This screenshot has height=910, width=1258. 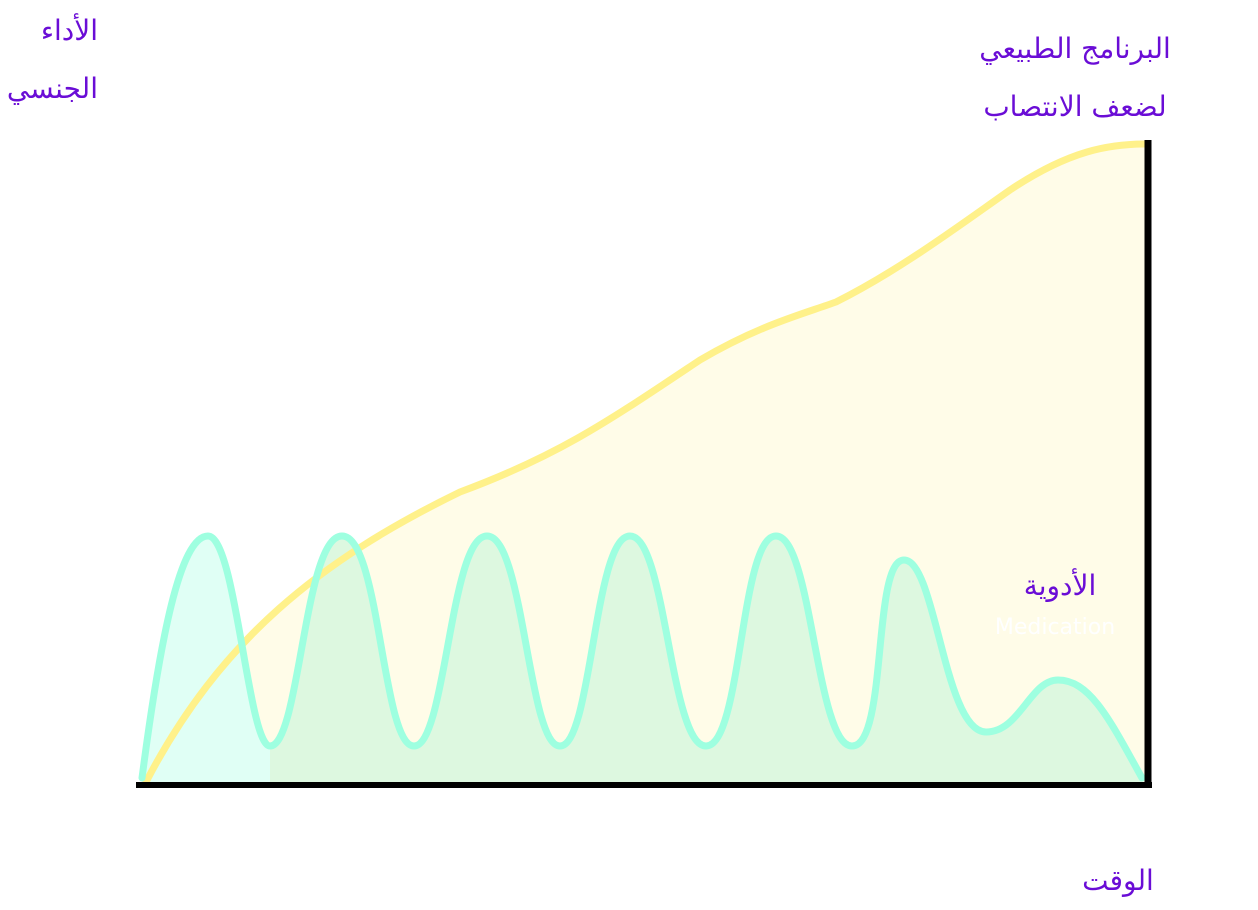 What do you see at coordinates (1060, 585) in the screenshot?
I see `medication-label: الأدوية` at bounding box center [1060, 585].